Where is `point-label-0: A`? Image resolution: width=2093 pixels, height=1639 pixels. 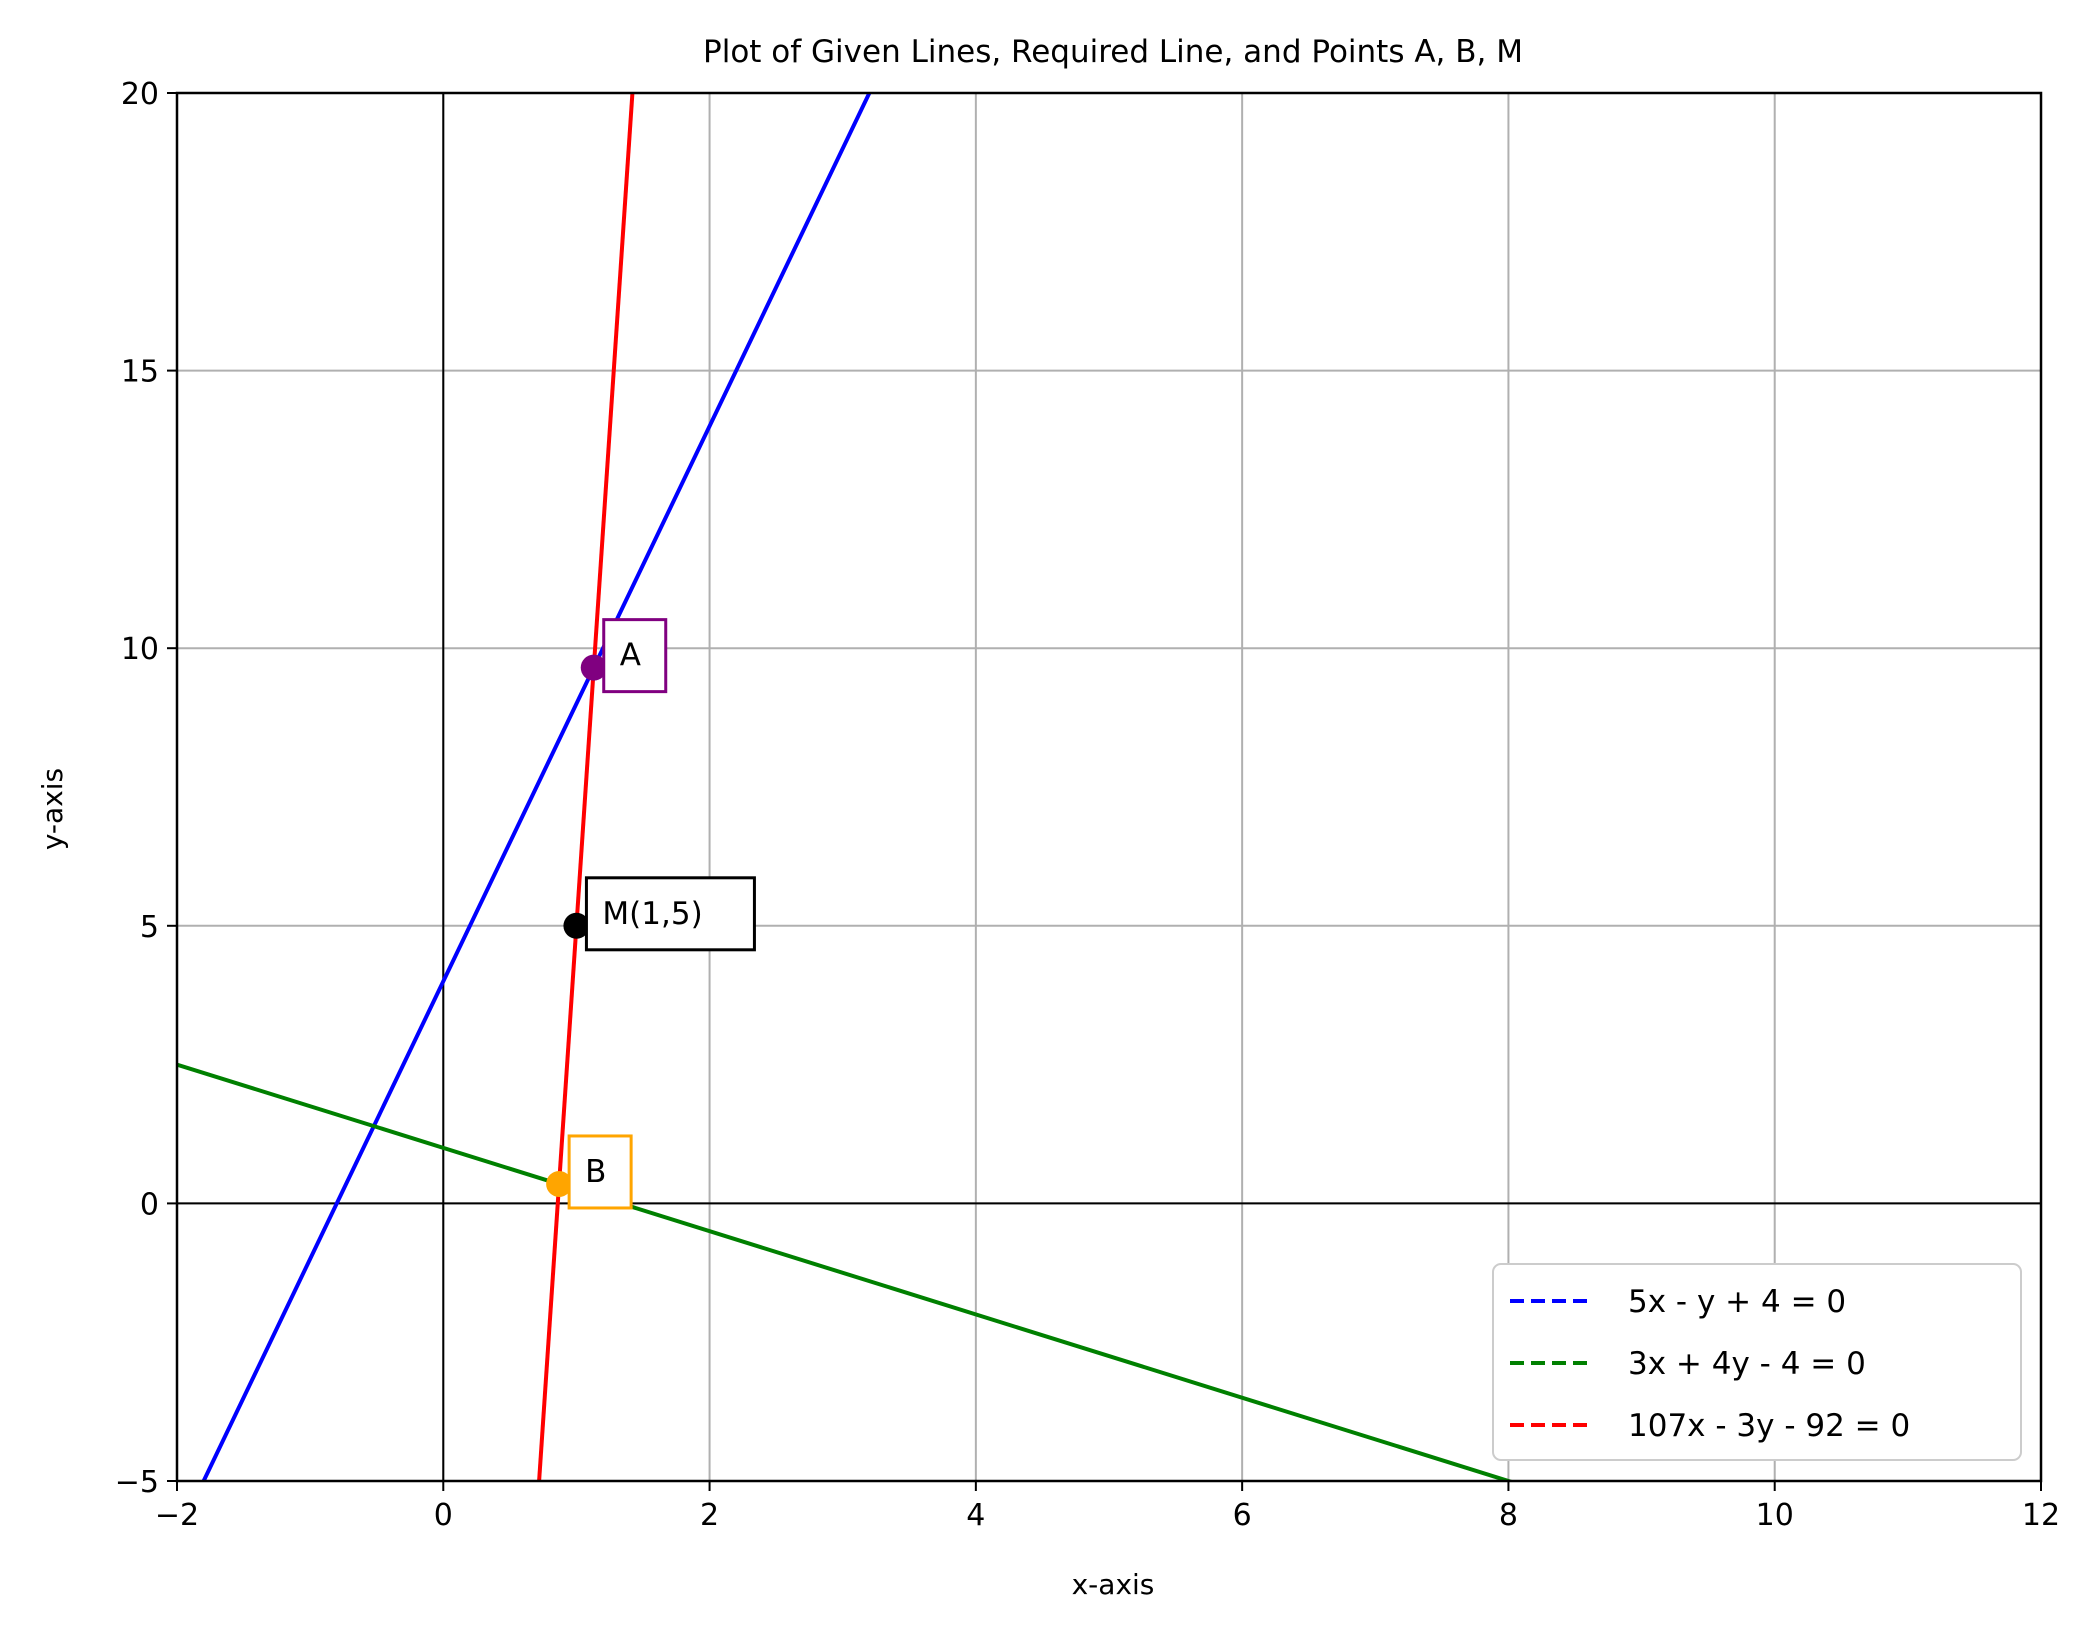 point-label-0: A is located at coordinates (630, 656).